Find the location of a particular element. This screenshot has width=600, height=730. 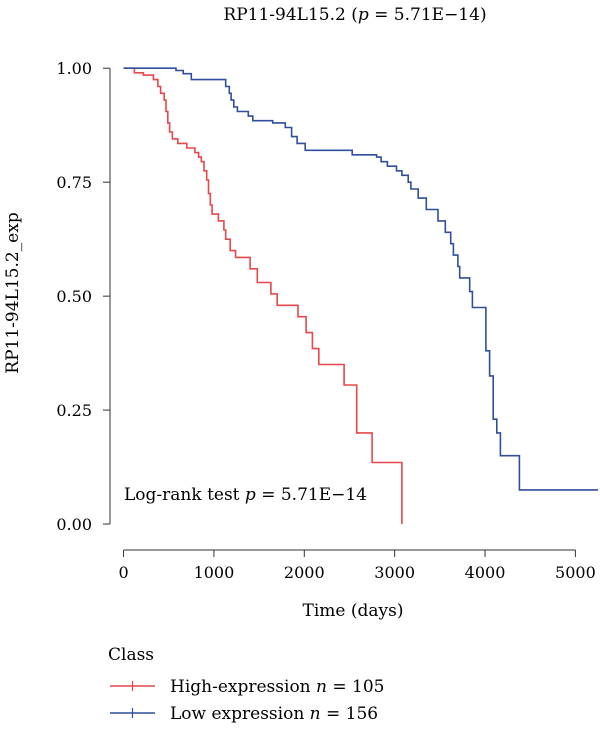

y-axis: 0.00 0.25 0.50 0.75 1.00 is located at coordinates (83, 296).